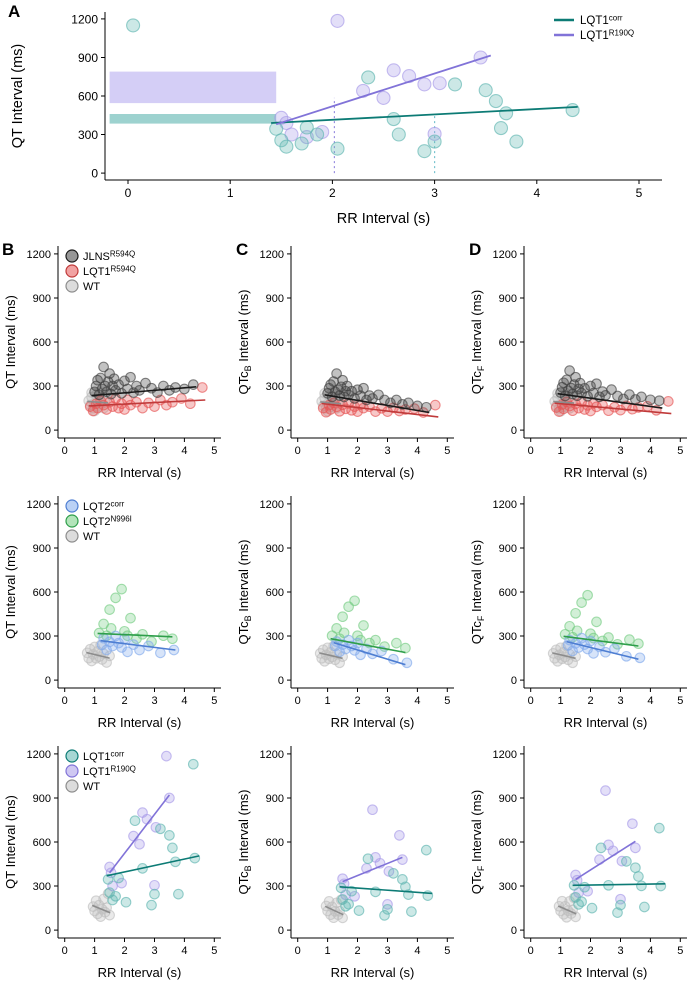  Describe the element at coordinates (72, 756) in the screenshot. I see `legend-swatch-lqt1corr` at that location.